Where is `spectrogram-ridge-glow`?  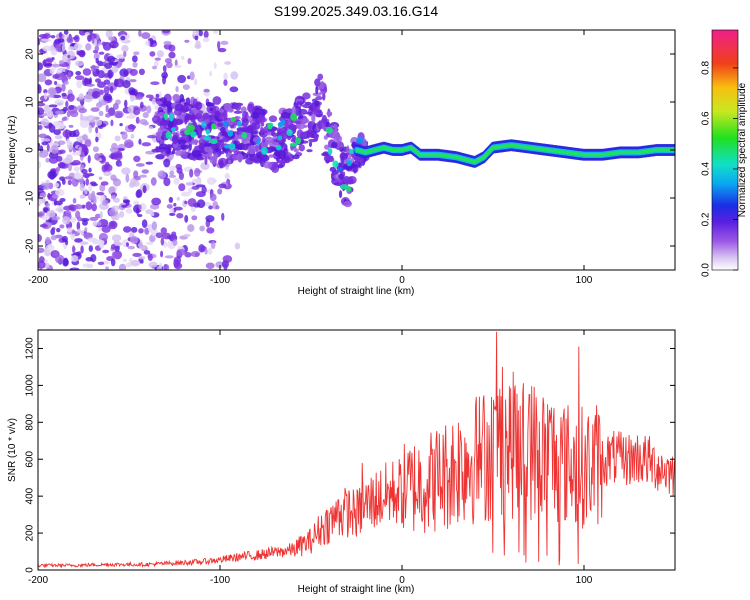
spectrogram-ridge-glow is located at coordinates (515, 153).